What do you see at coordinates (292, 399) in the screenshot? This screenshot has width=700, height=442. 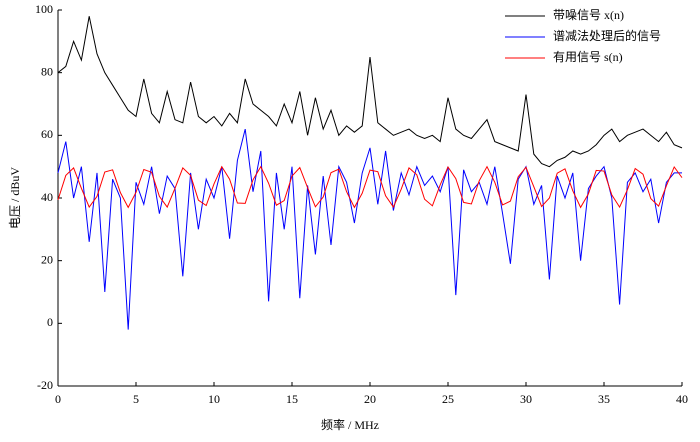 I see `x-tick-label: 15` at bounding box center [292, 399].